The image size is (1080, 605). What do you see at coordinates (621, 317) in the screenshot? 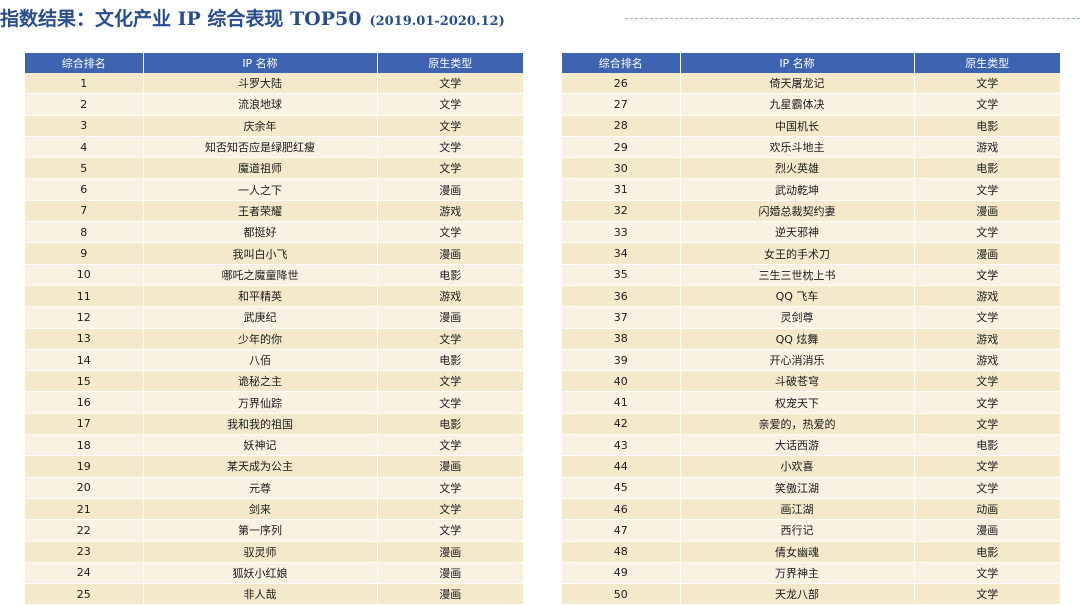
I see `rank-cell: 37` at bounding box center [621, 317].